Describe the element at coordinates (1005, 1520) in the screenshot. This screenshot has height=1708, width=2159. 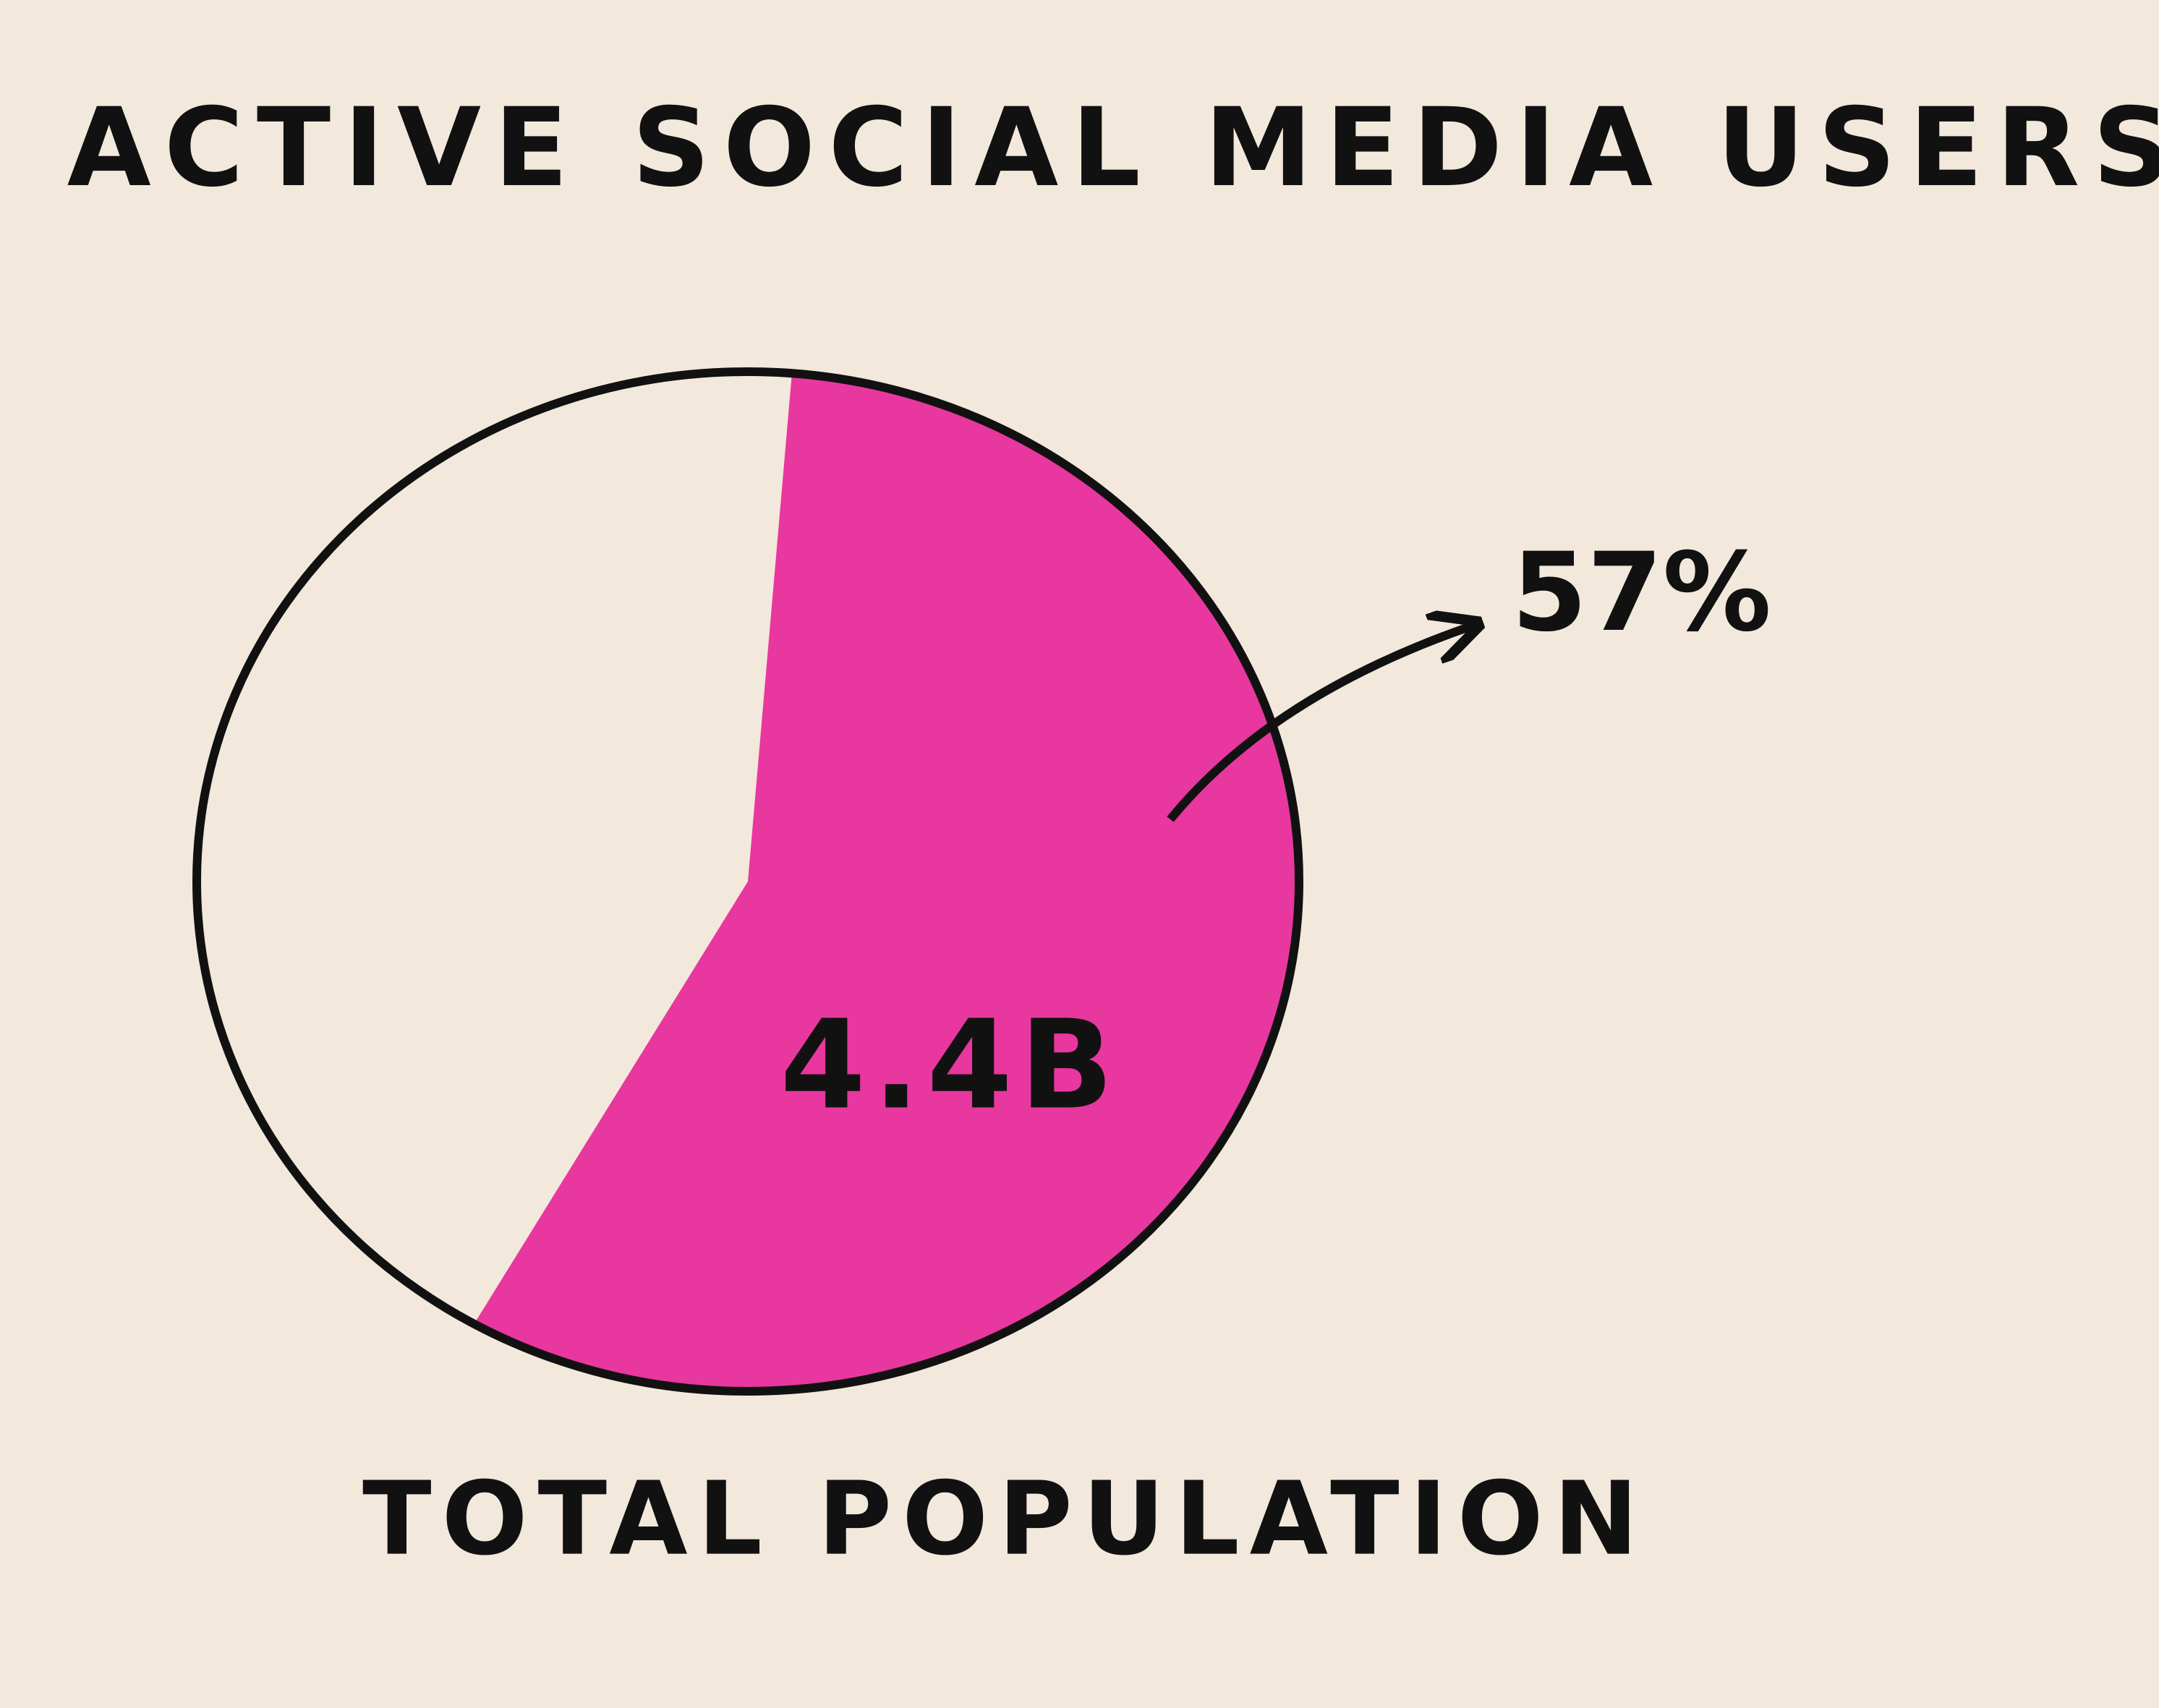
I see `caption: TOTAL POPULATION` at that location.